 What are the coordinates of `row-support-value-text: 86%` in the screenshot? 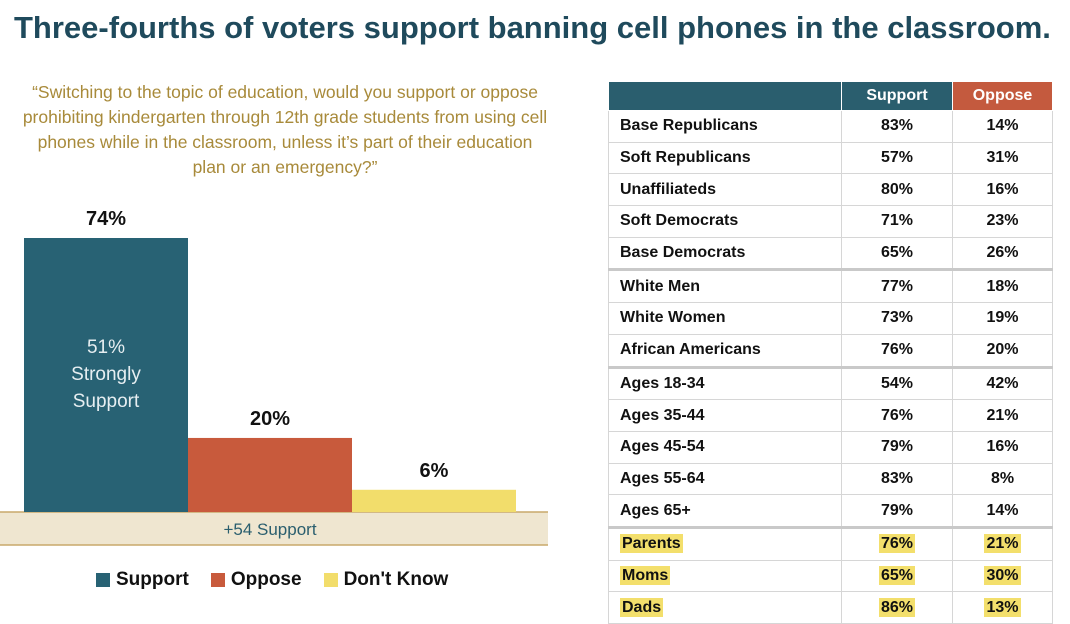 It's located at (897, 607).